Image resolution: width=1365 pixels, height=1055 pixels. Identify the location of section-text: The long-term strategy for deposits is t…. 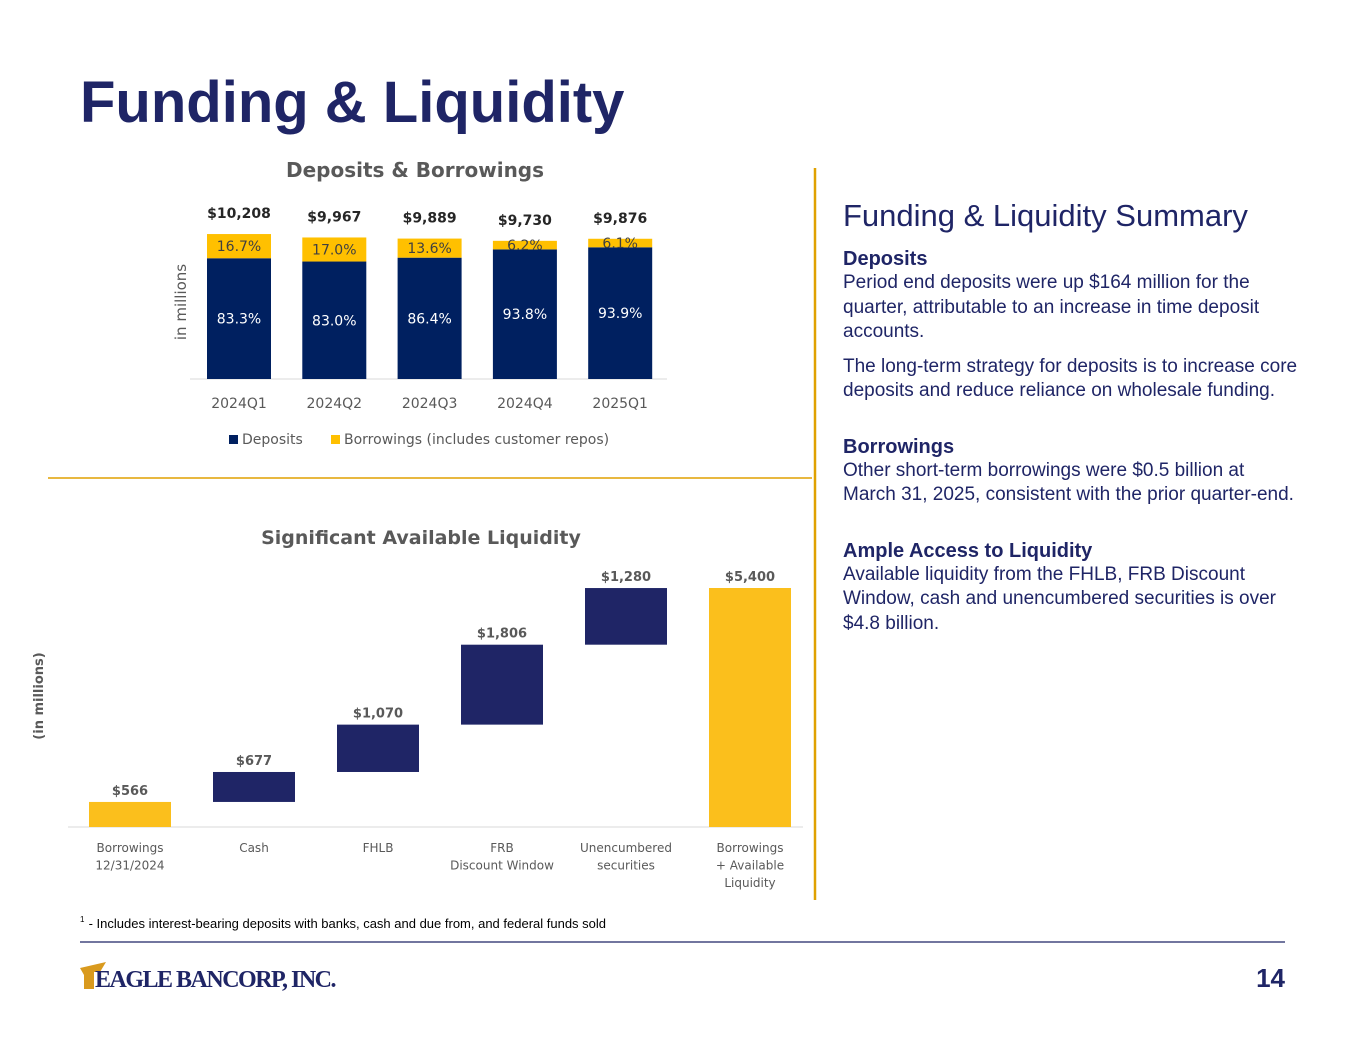
(1070, 378).